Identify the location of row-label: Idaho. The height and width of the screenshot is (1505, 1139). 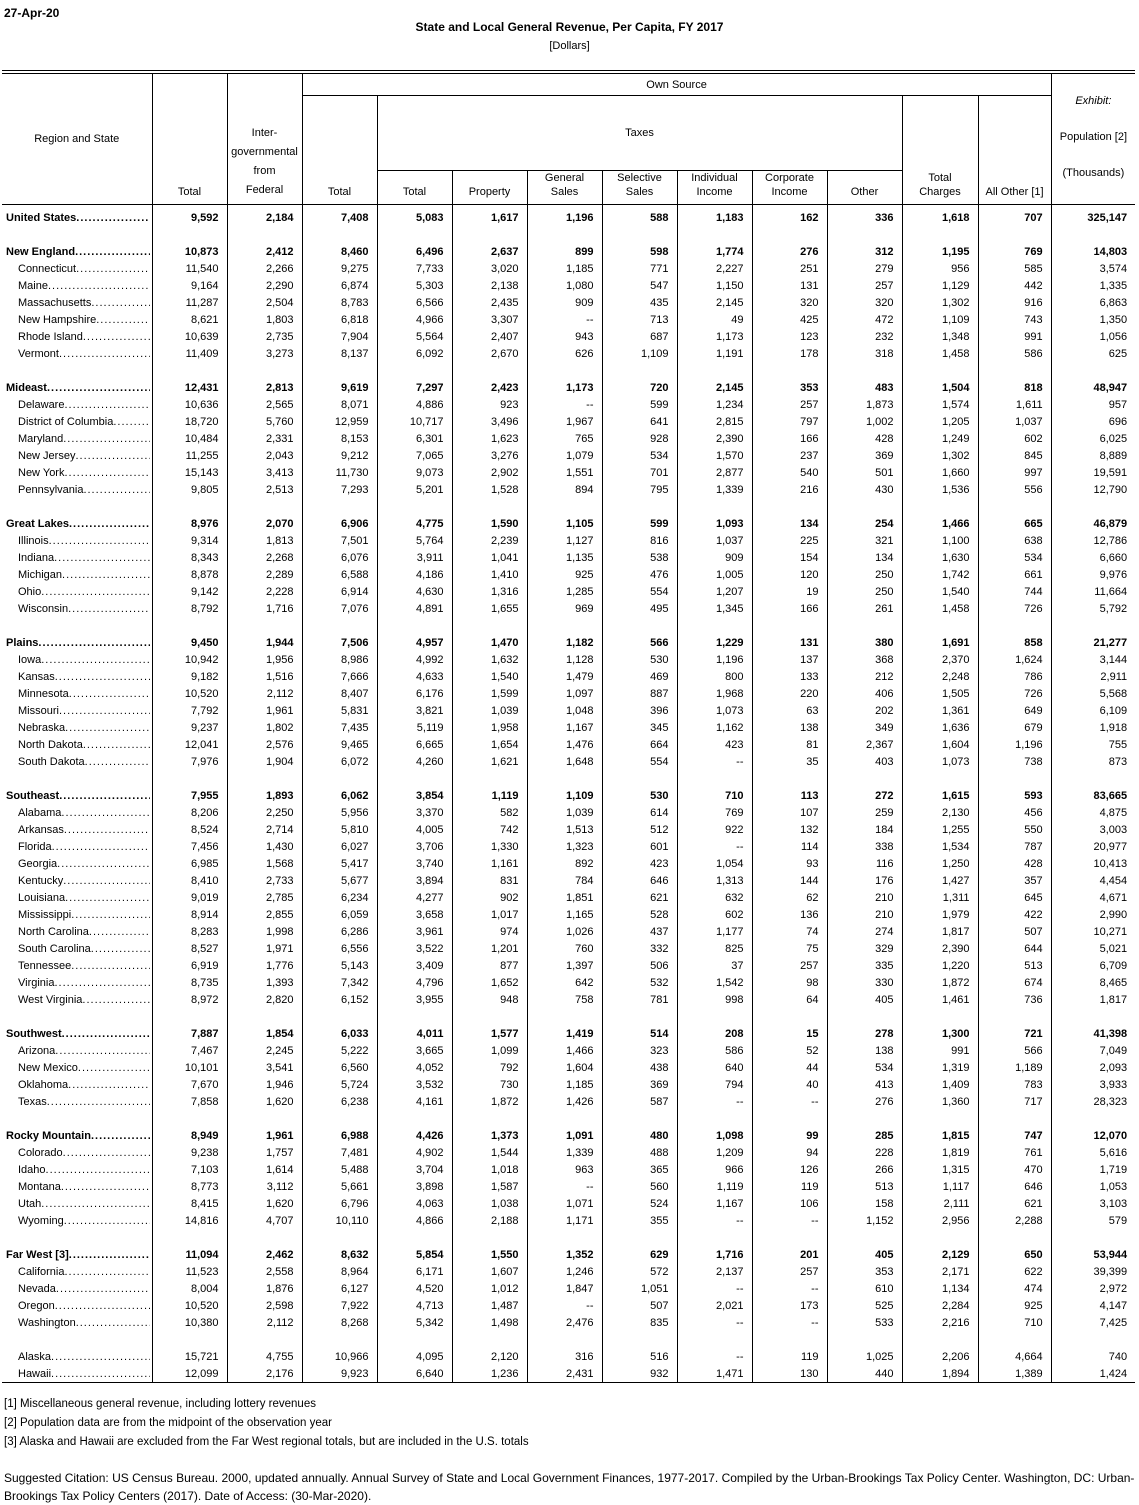
(32, 1170).